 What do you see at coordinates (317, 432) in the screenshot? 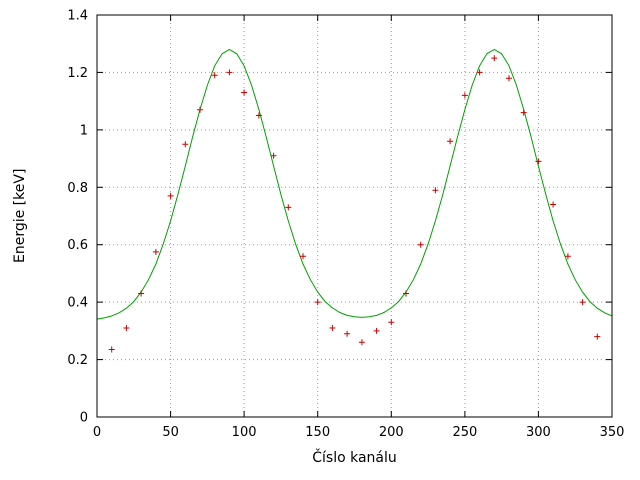
I see `x-tick-label: 150` at bounding box center [317, 432].